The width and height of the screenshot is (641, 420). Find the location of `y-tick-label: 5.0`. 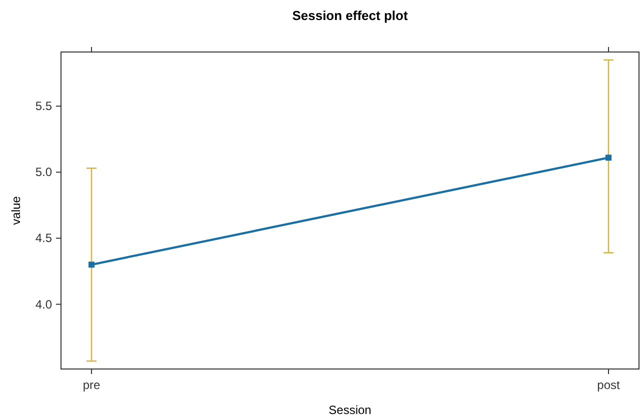

y-tick-label: 5.0 is located at coordinates (43, 172).